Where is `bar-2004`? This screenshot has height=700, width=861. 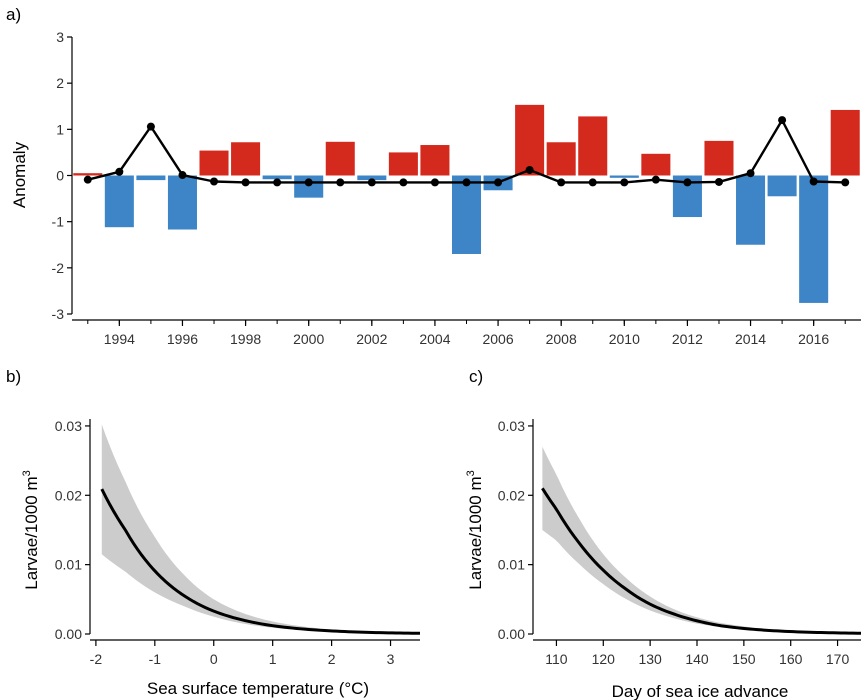
bar-2004 is located at coordinates (435, 160).